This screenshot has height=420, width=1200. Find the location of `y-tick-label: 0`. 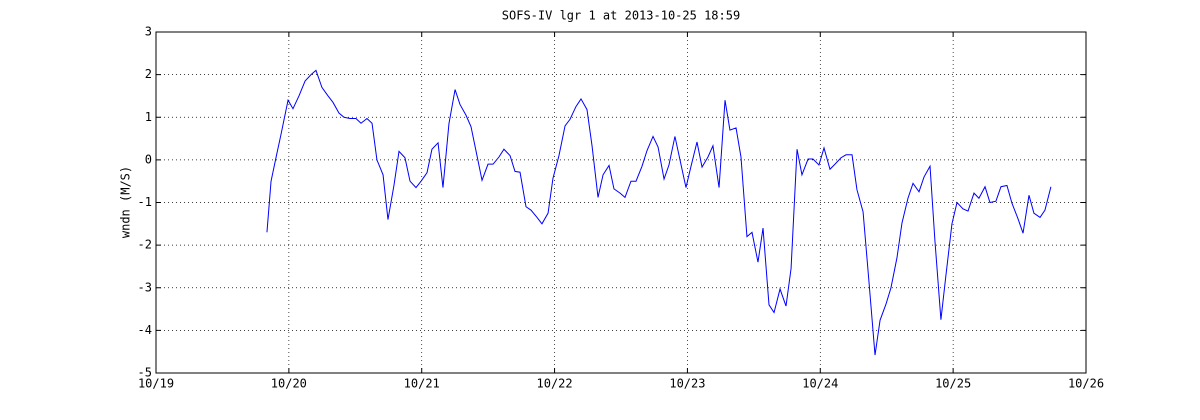

y-tick-label: 0 is located at coordinates (148, 159).